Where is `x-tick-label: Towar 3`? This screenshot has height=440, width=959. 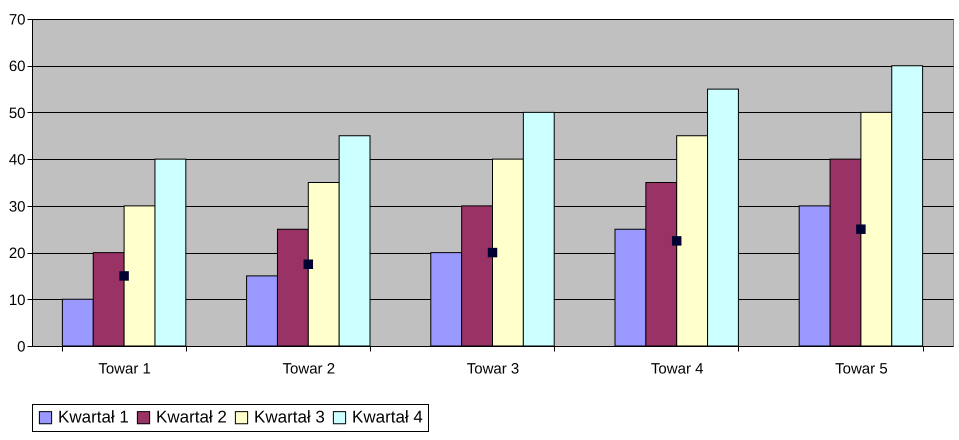
x-tick-label: Towar 3 is located at coordinates (493, 369).